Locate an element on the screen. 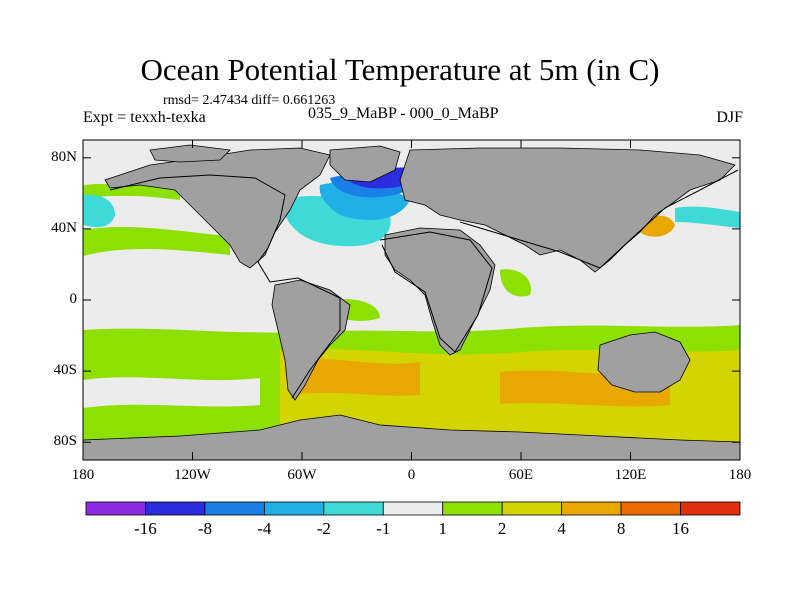  colorbar-label: 4 is located at coordinates (561, 528).